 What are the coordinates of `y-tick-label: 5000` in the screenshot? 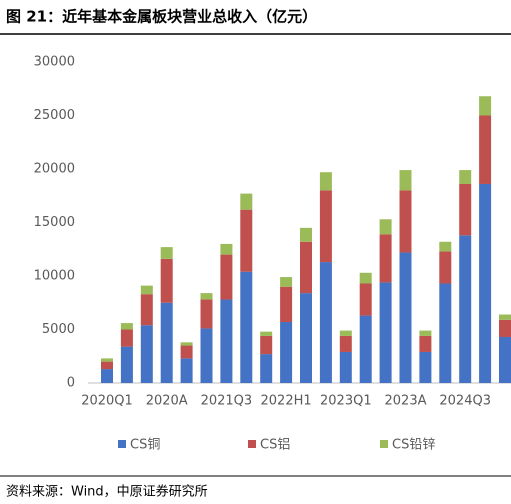 It's located at (58, 329).